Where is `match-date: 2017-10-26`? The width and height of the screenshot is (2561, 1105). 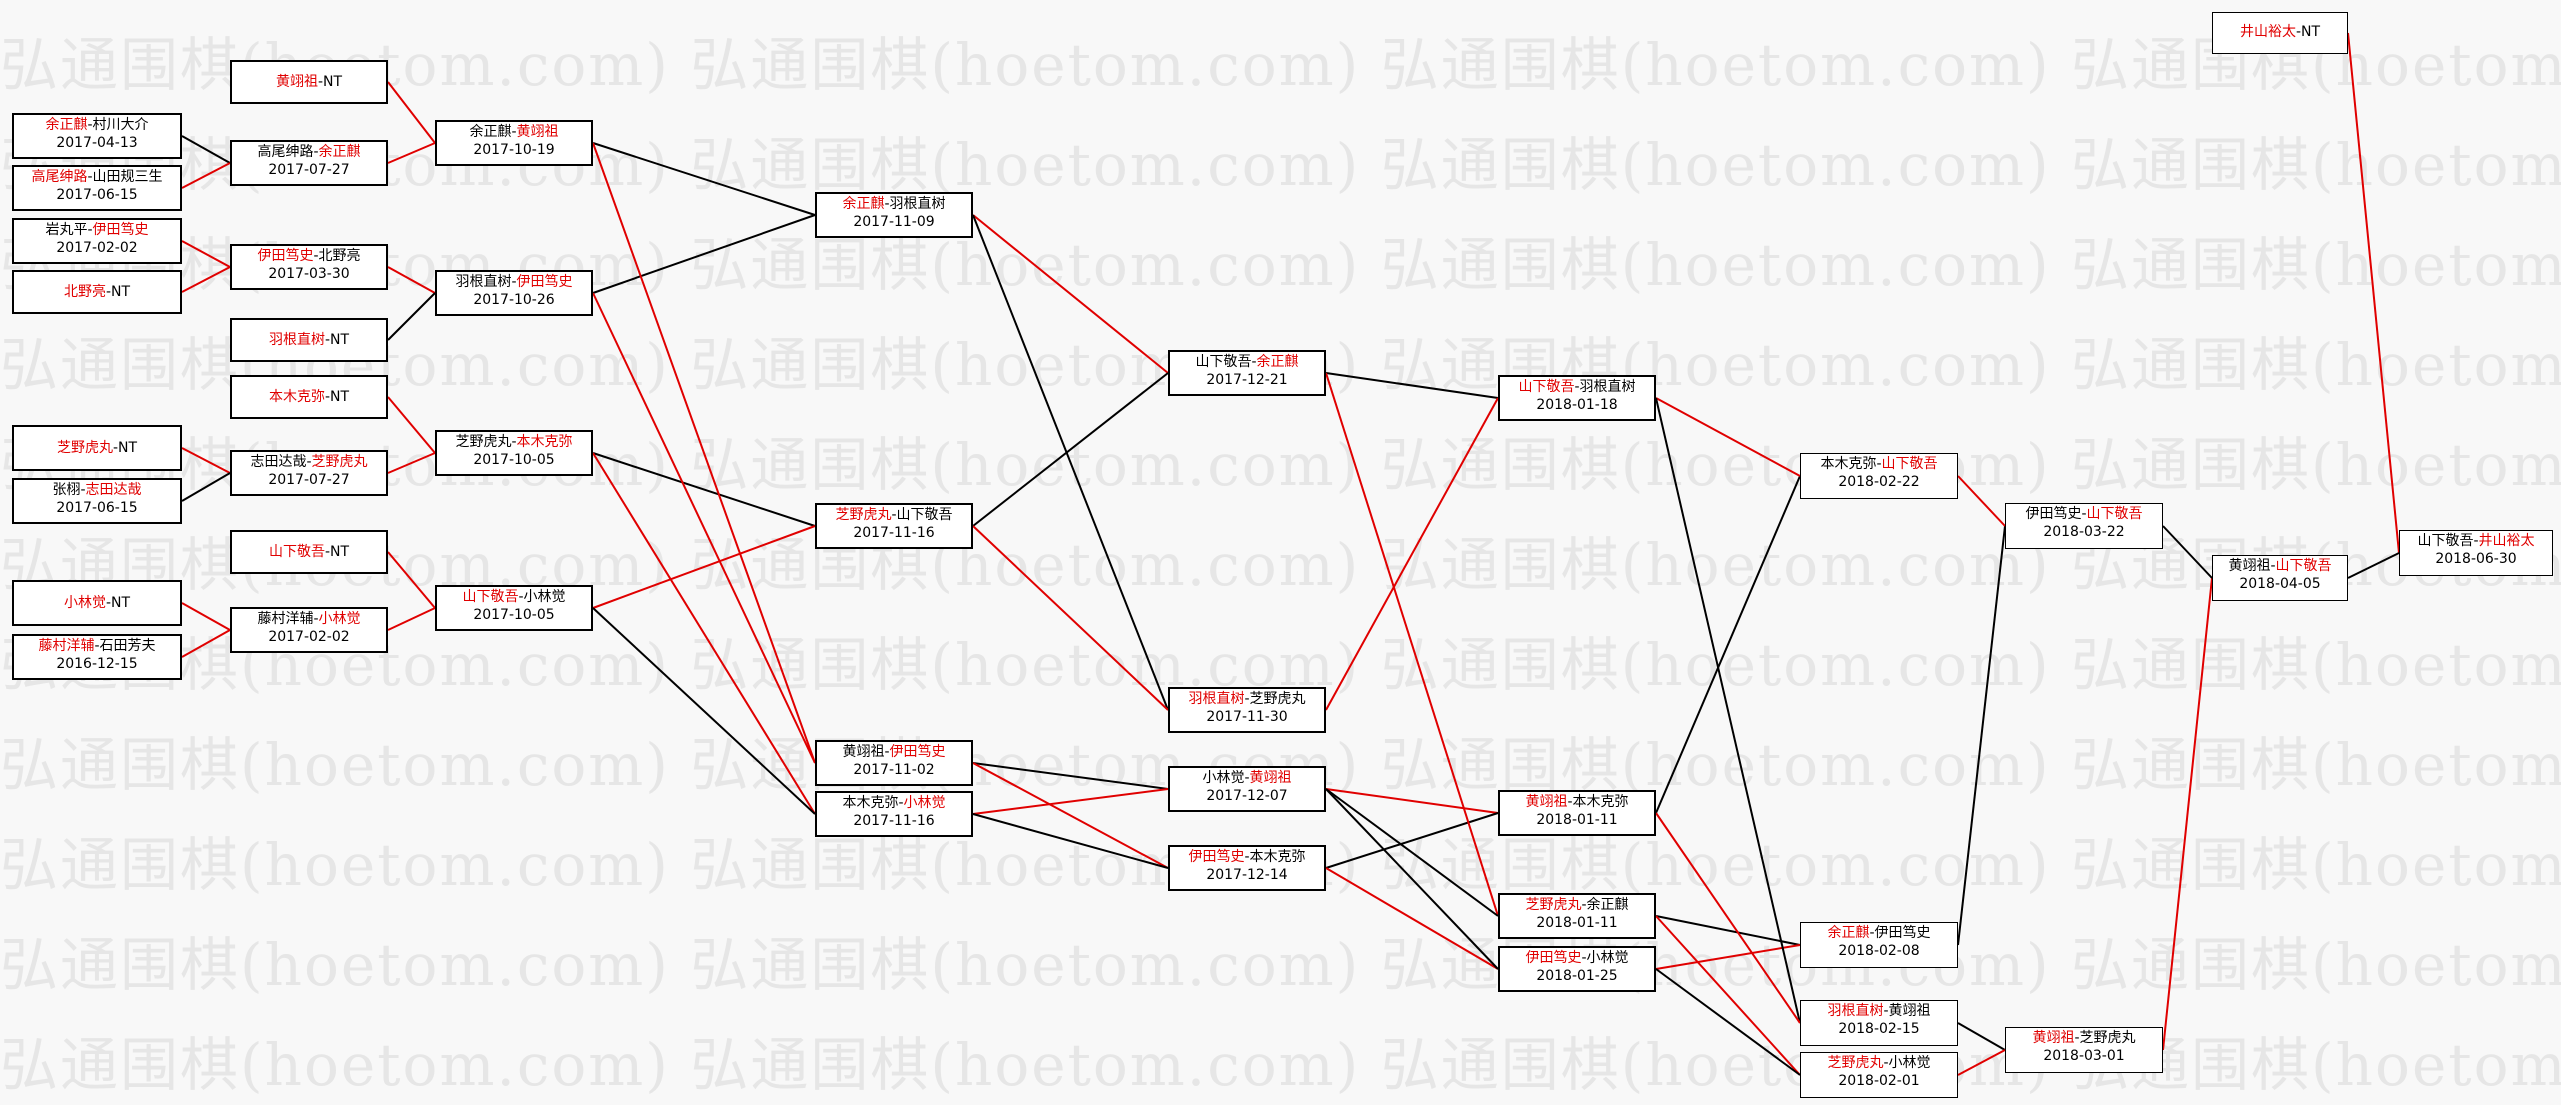 match-date: 2017-10-26 is located at coordinates (514, 300).